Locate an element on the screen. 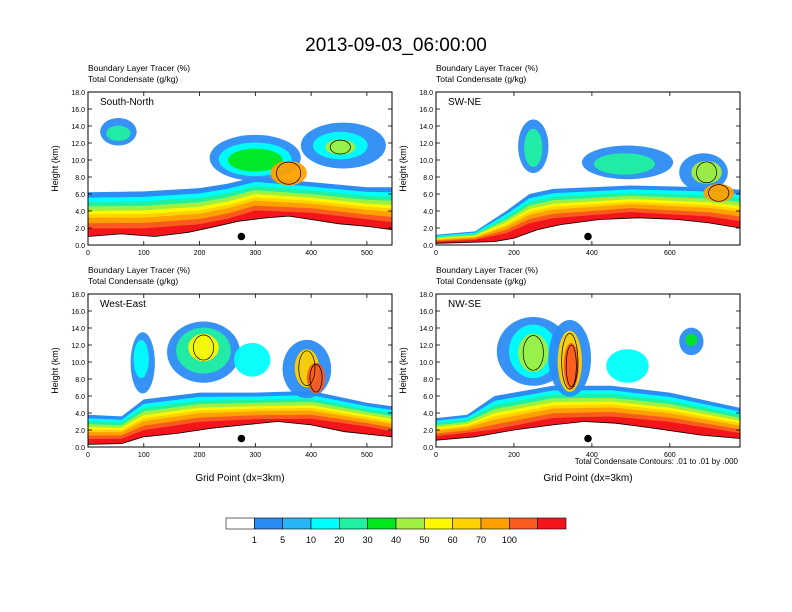 The image size is (792, 612). colorbar-label: 5 is located at coordinates (282, 540).